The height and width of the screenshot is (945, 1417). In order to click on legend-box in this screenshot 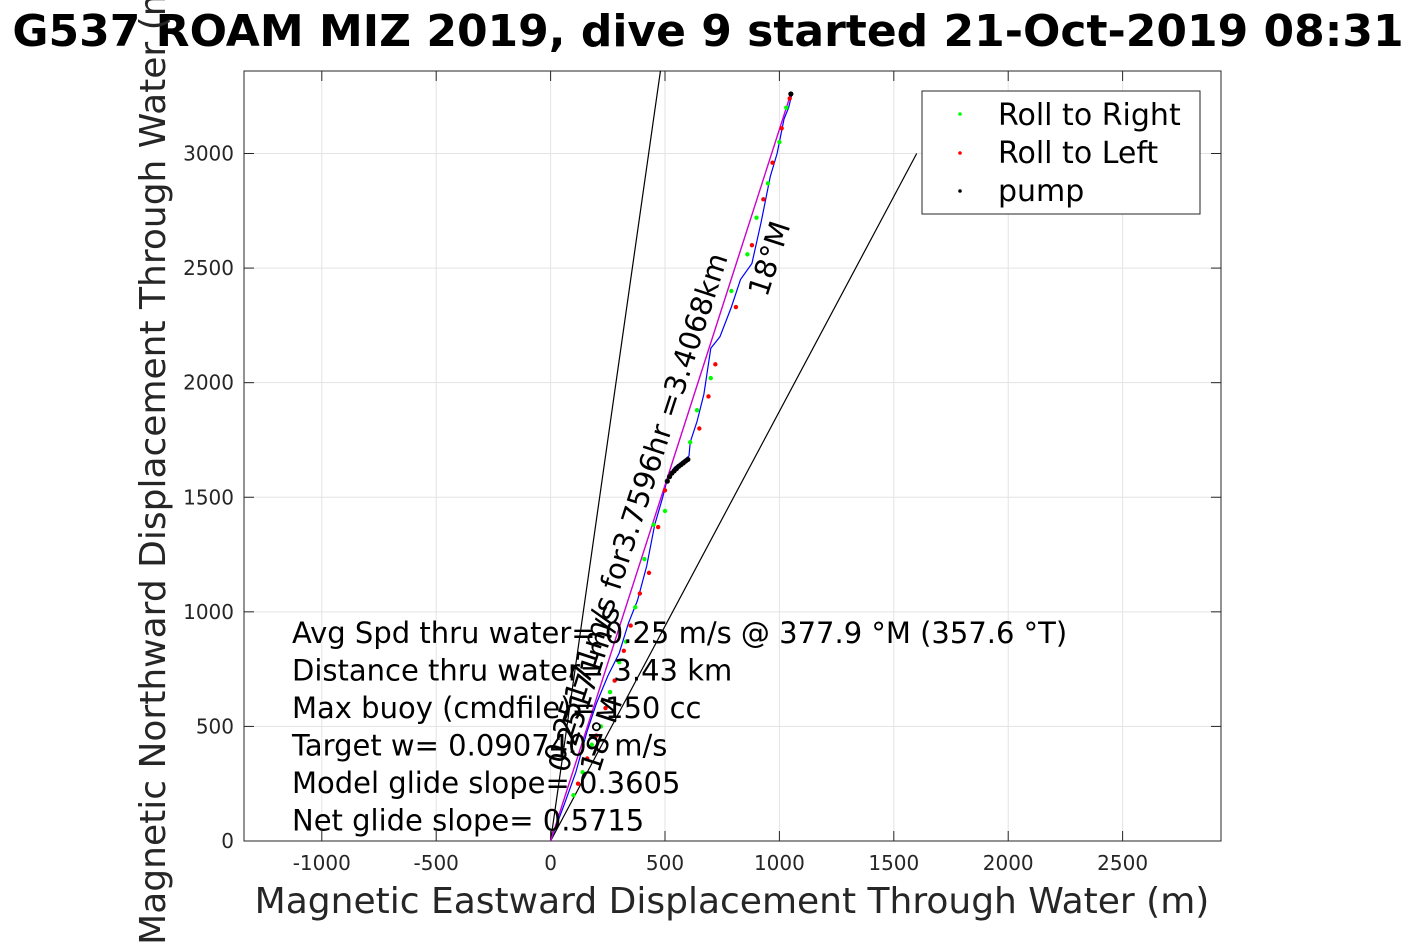, I will do `click(1061, 152)`.